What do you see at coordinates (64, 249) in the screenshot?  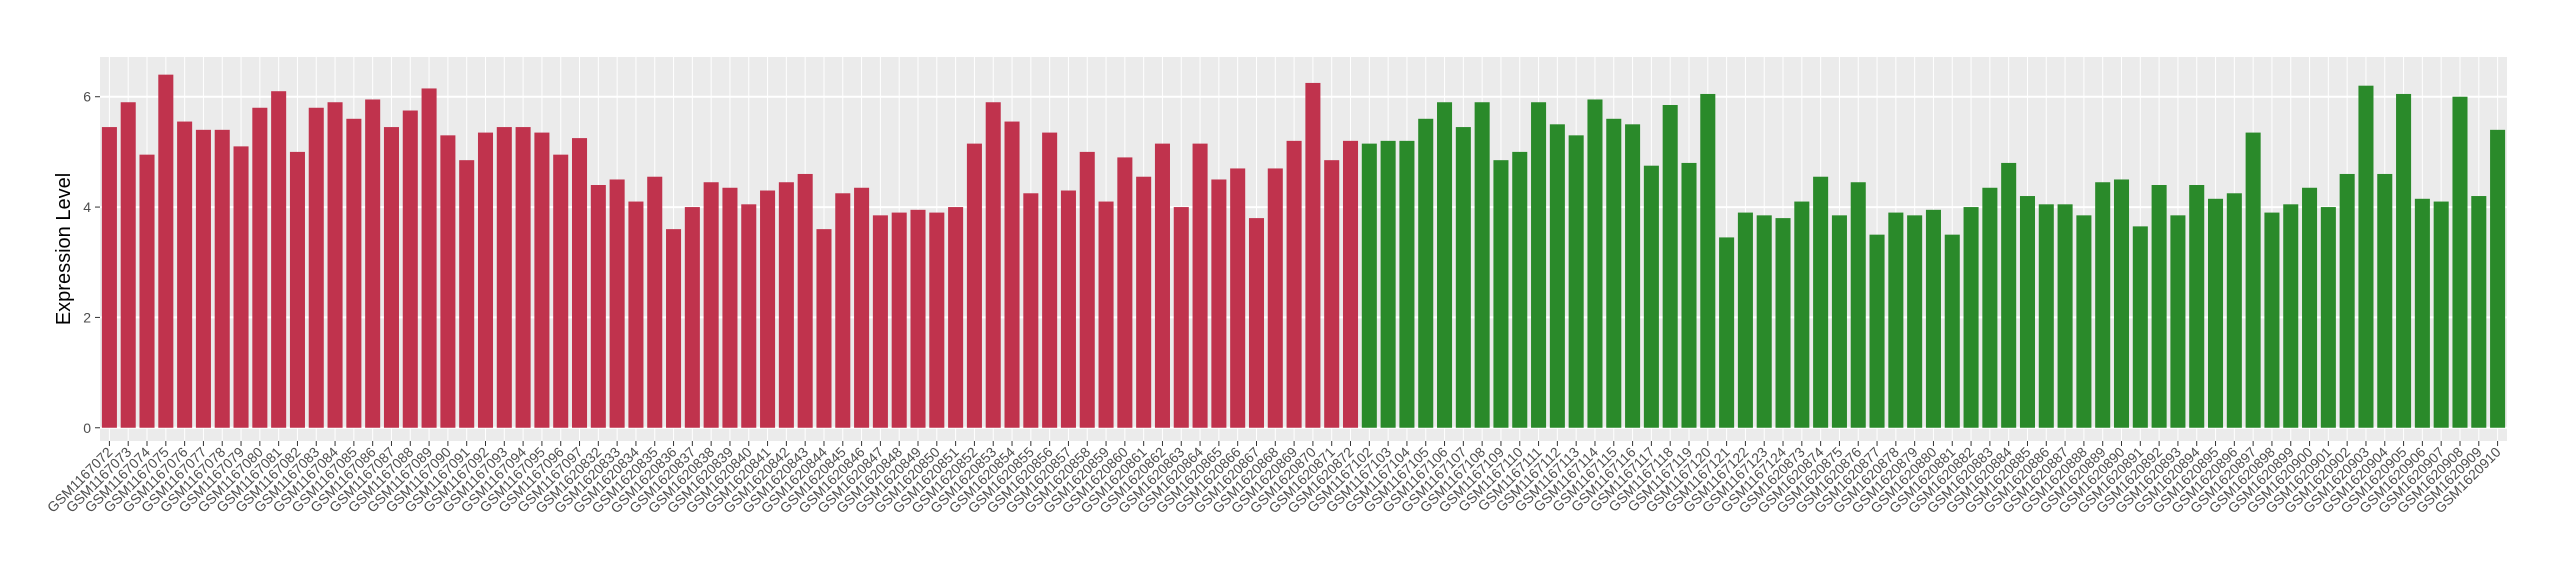 I see `y-axis-label: Expression Level` at bounding box center [64, 249].